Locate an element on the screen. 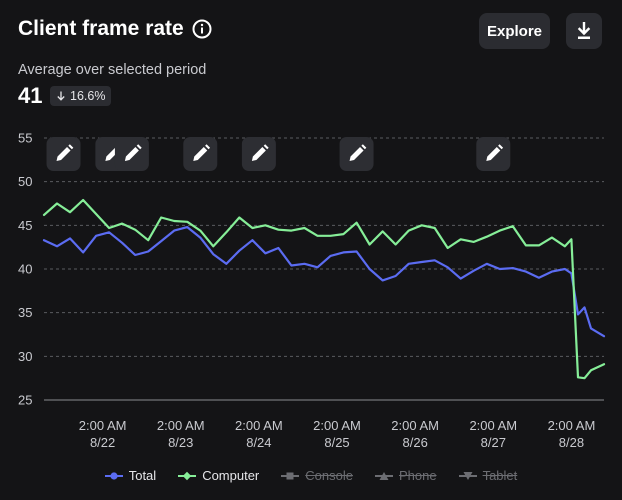 The width and height of the screenshot is (622, 500). x-tick-label-date: 8/24 is located at coordinates (258, 442).